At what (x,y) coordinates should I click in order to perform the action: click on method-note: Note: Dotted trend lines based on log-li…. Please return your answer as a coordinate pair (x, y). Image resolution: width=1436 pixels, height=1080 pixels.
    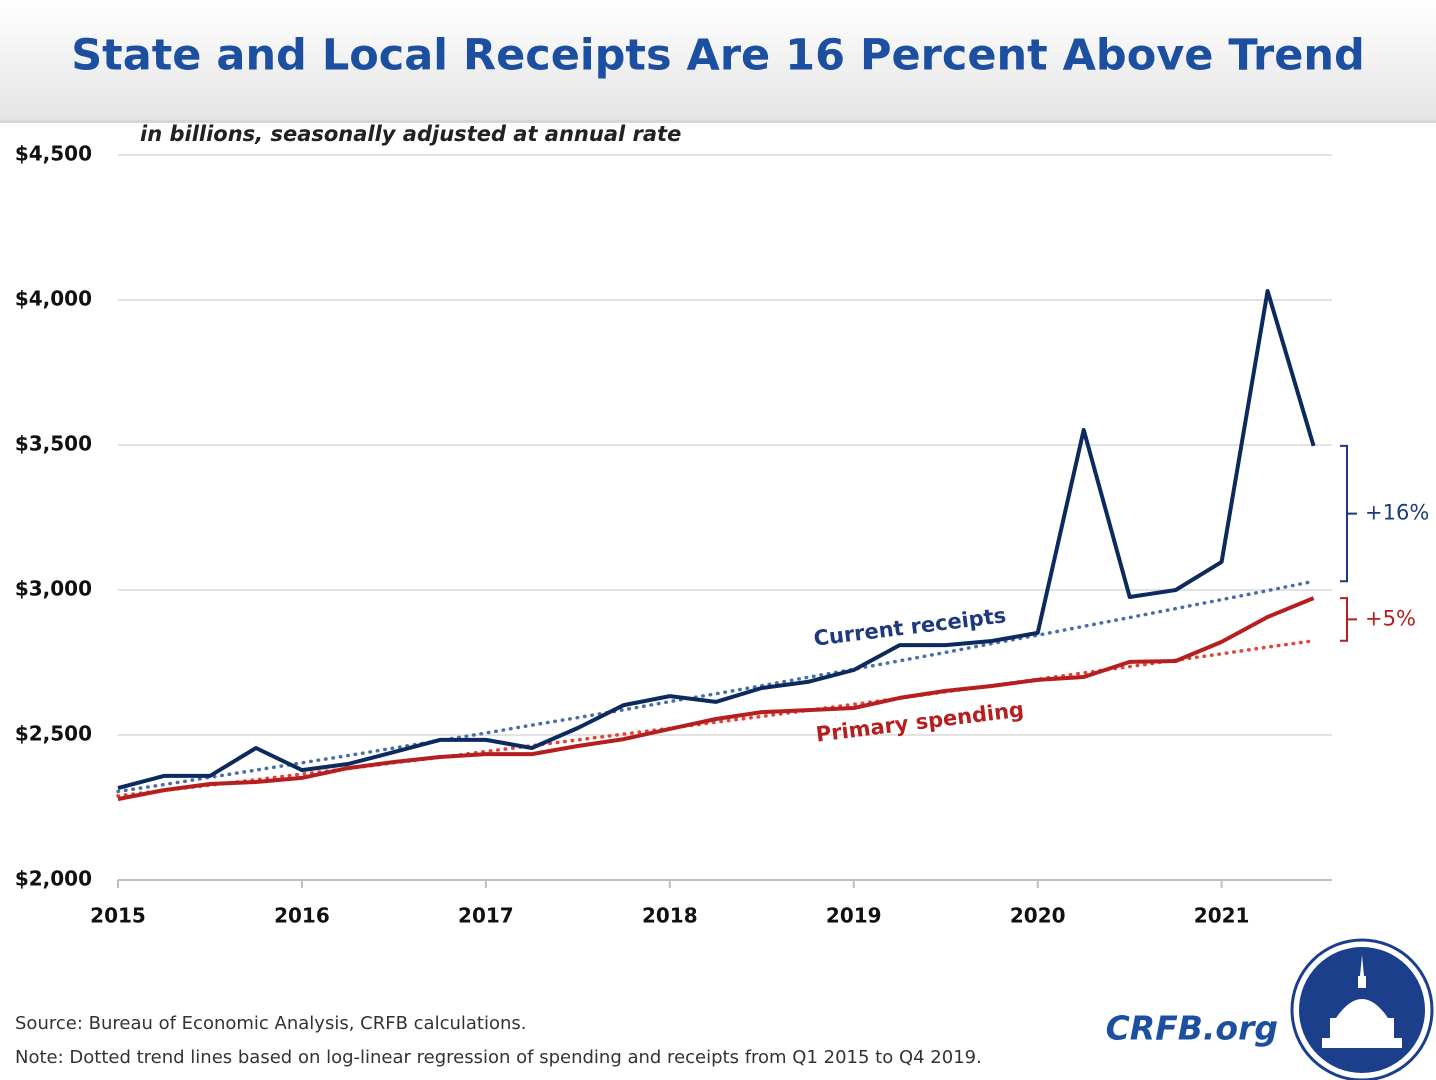
    Looking at the image, I should click on (498, 1057).